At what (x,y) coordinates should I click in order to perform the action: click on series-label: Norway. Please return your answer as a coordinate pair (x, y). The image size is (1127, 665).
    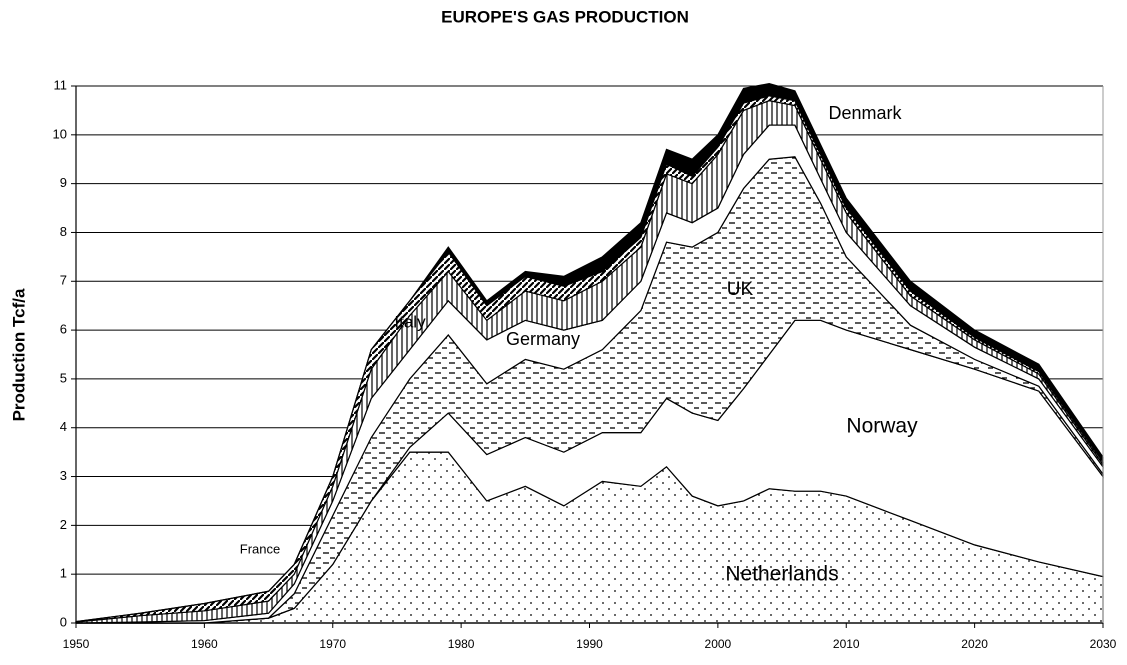
    Looking at the image, I should click on (882, 426).